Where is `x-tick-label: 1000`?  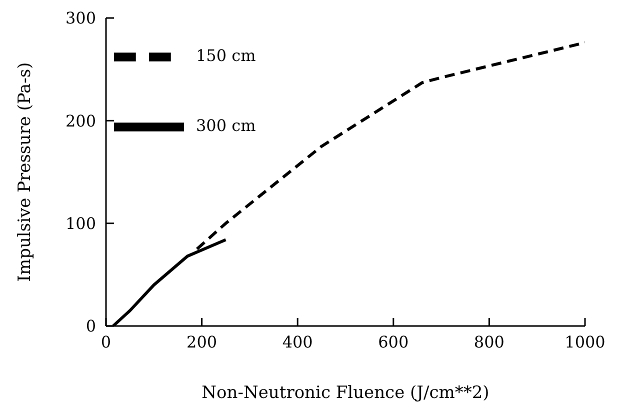 x-tick-label: 1000 is located at coordinates (585, 342).